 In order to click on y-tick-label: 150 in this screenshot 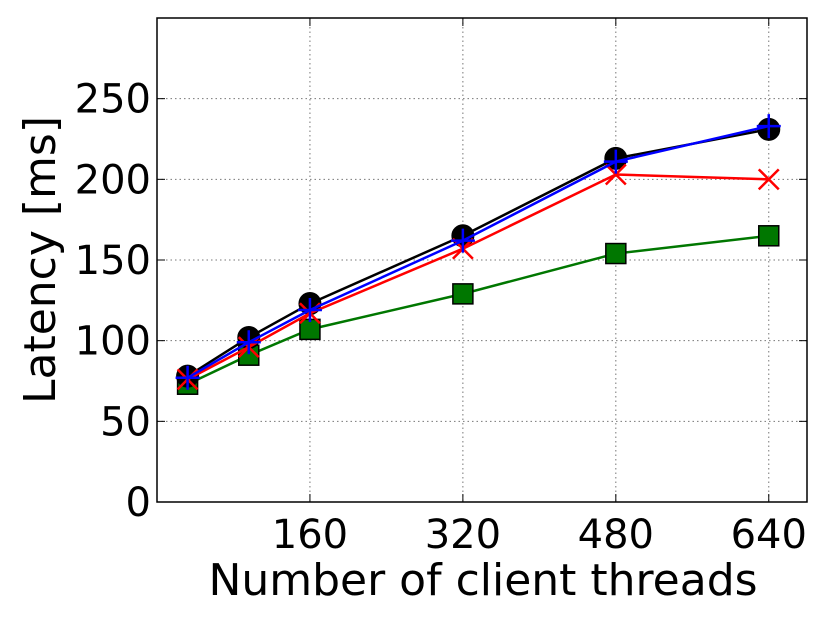, I will do `click(113, 261)`.